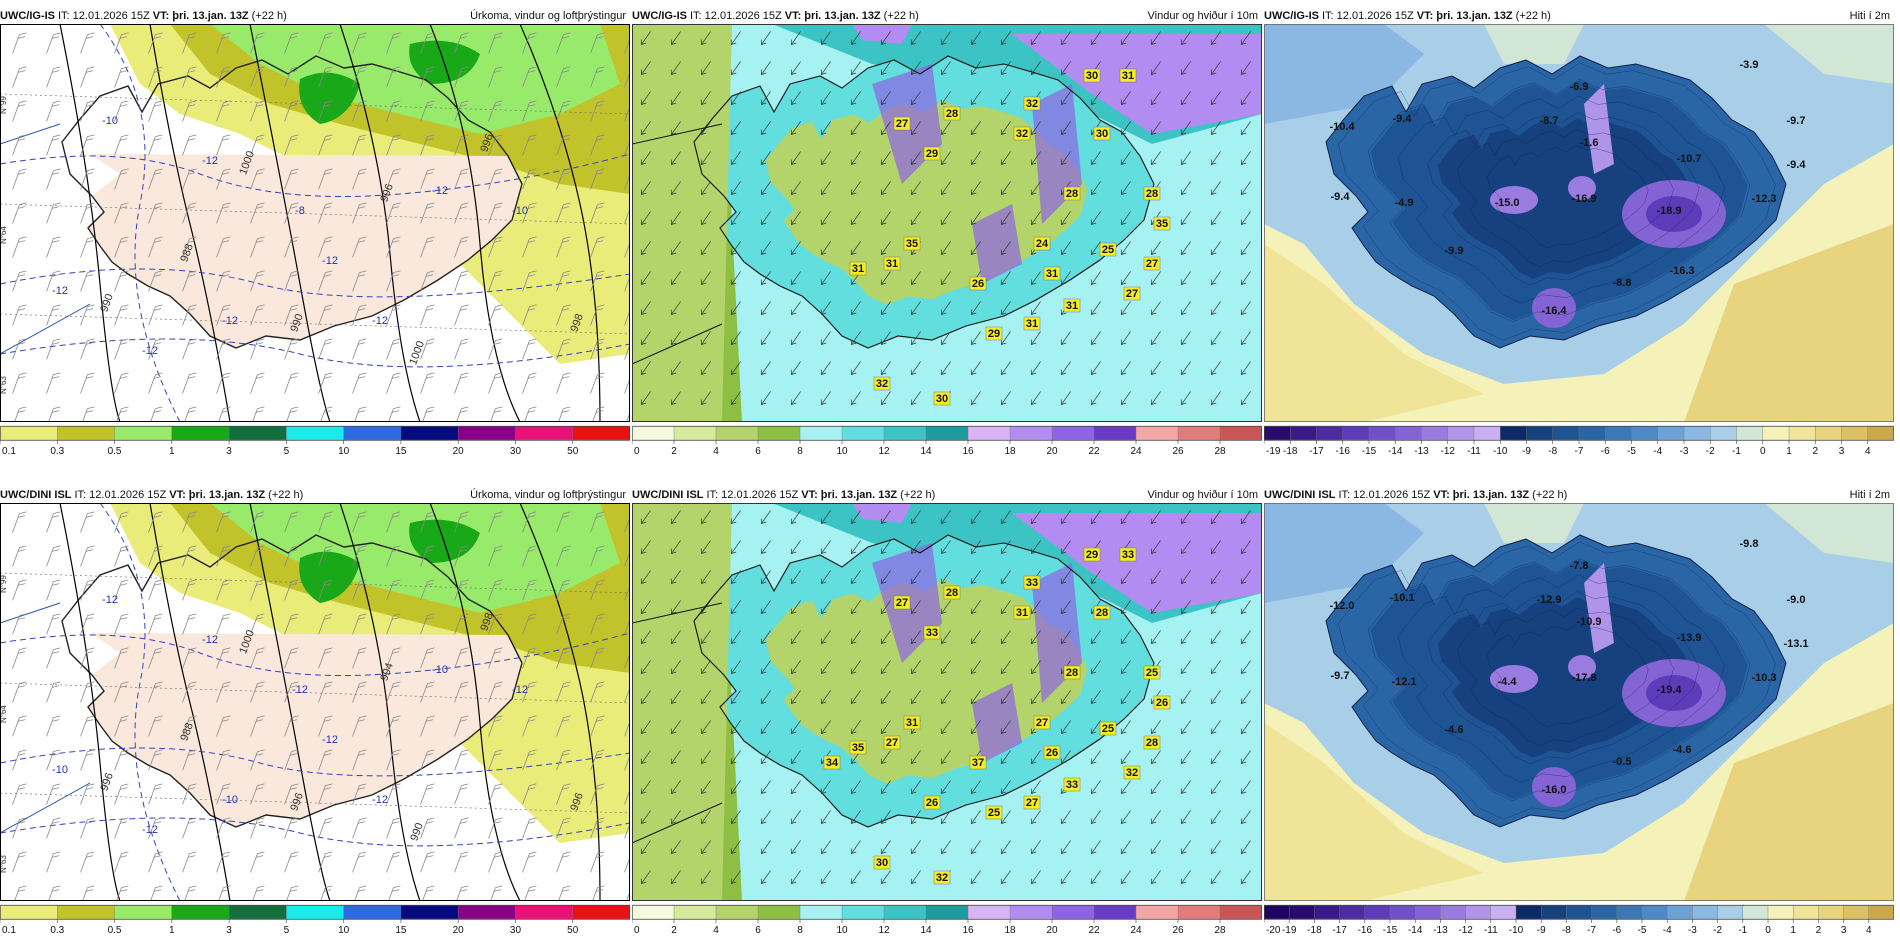 The height and width of the screenshot is (950, 1900). Describe the element at coordinates (380, 702) in the screenshot. I see `isobar` at that location.